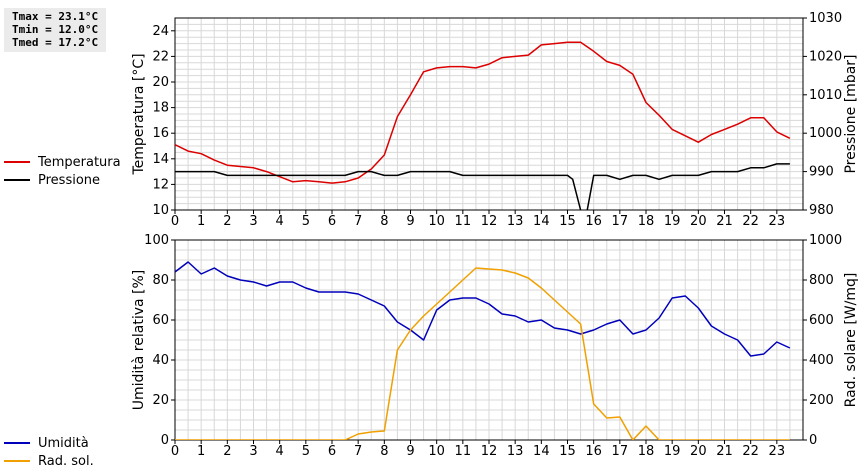 The height and width of the screenshot is (470, 860). I want to click on y2-tick-label: 980, so click(821, 210).